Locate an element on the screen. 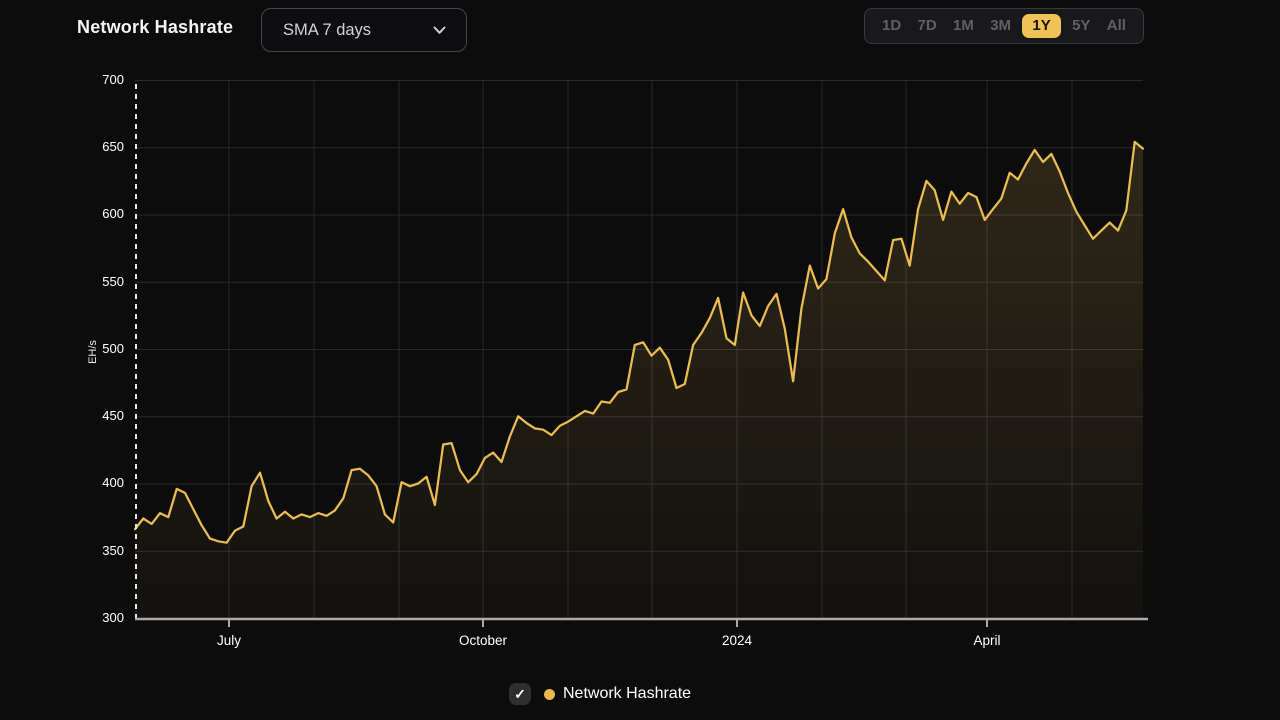 This screenshot has height=720, width=1280. range-button-1m: 1M is located at coordinates (963, 26).